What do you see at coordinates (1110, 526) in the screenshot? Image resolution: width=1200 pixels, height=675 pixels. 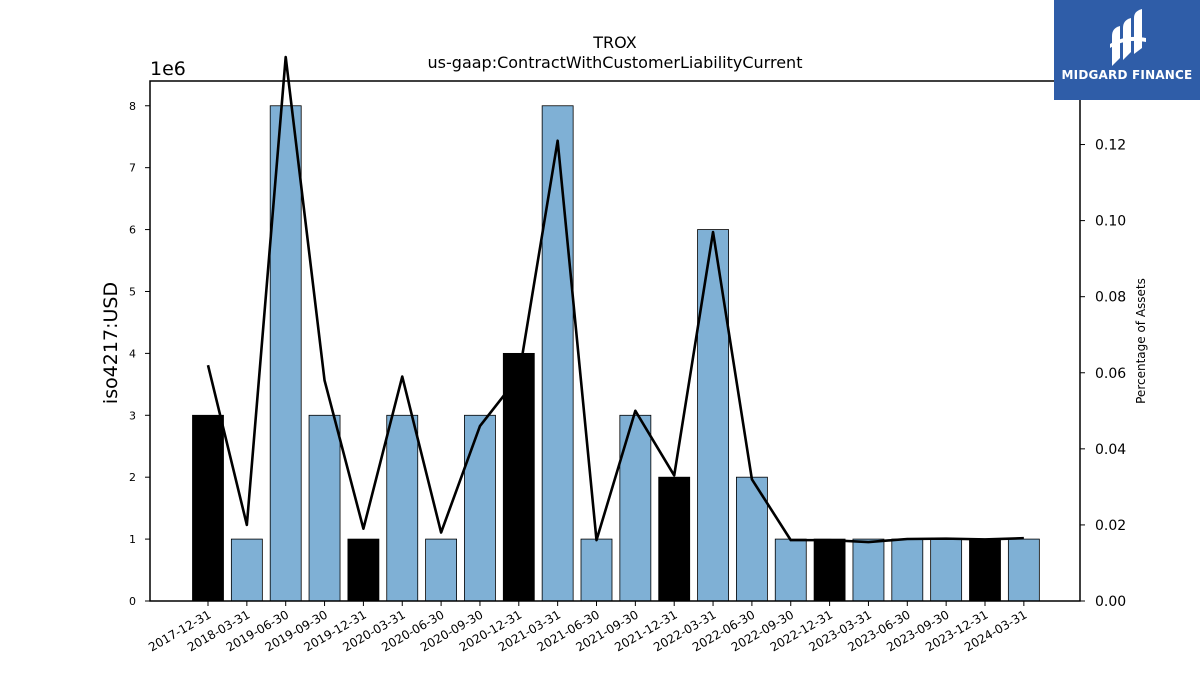 I see `y-right-tick-label: 0.02` at bounding box center [1110, 526].